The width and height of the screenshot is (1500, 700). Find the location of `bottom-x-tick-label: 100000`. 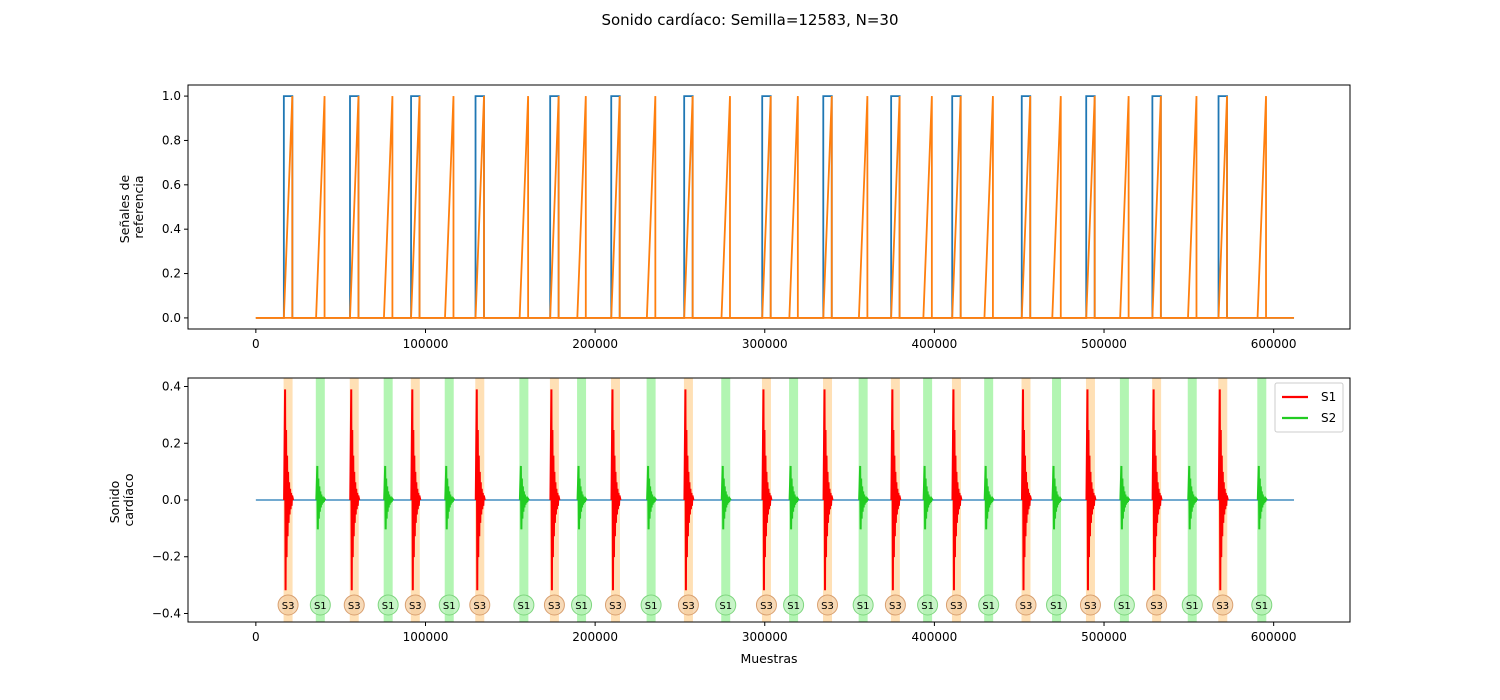

bottom-x-tick-label: 100000 is located at coordinates (426, 637).